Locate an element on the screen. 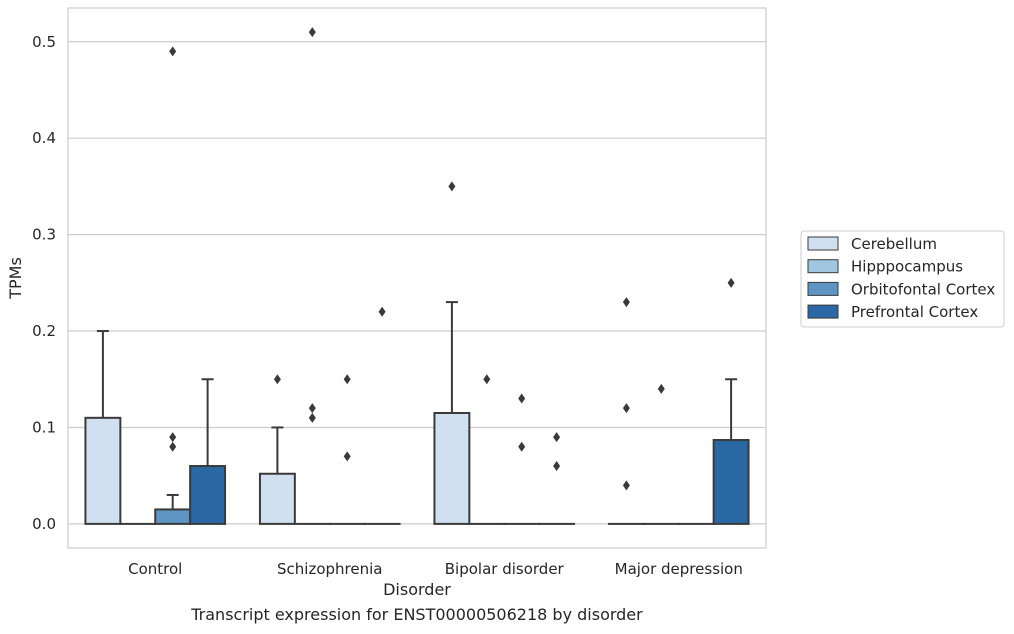 This screenshot has width=1014, height=634. y-tick-label: 0.1 is located at coordinates (44, 427).